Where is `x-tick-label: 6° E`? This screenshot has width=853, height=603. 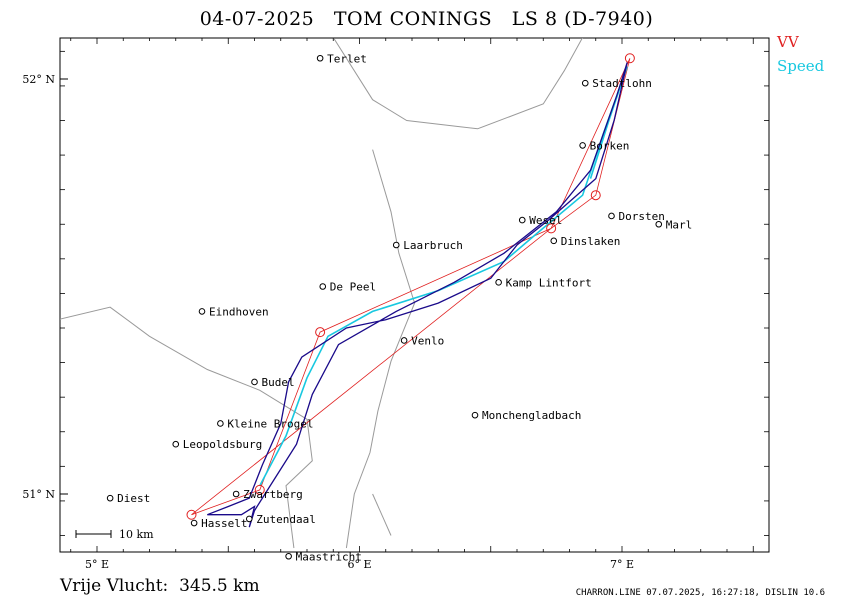 x-tick-label: 6° E is located at coordinates (359, 564).